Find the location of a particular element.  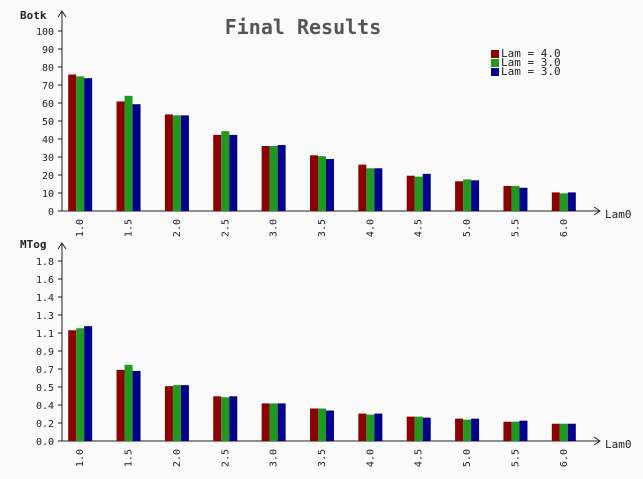

bar-1-3.5 is located at coordinates (314, 424).